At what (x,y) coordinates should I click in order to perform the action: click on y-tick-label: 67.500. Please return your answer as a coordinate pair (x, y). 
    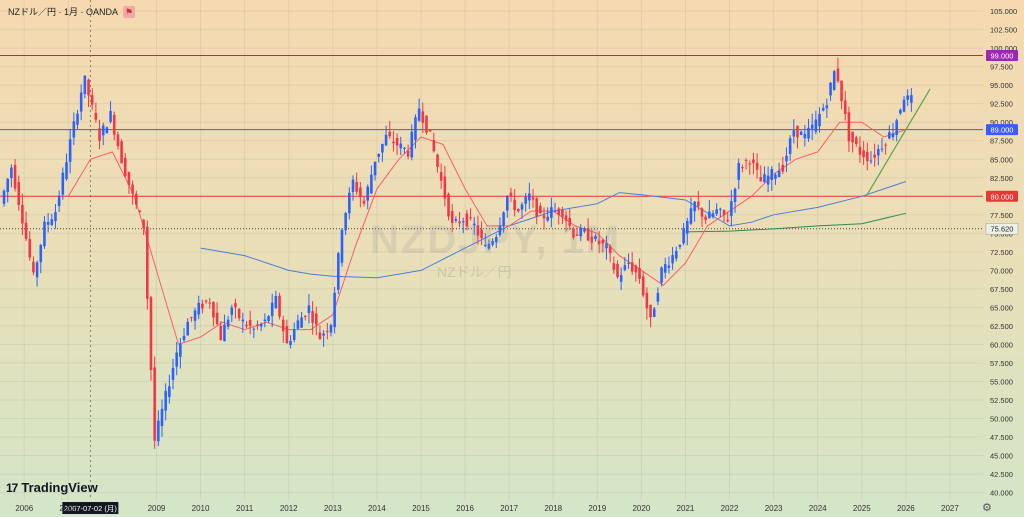
    Looking at the image, I should click on (1001, 289).